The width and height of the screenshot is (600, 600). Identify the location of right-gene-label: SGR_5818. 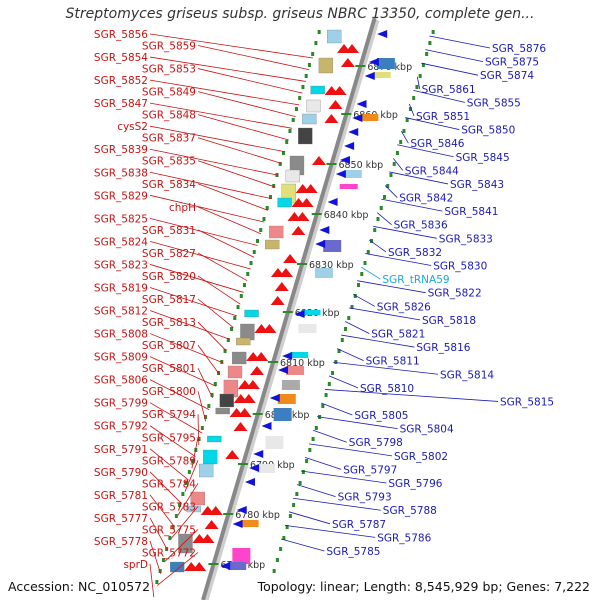
(449, 321).